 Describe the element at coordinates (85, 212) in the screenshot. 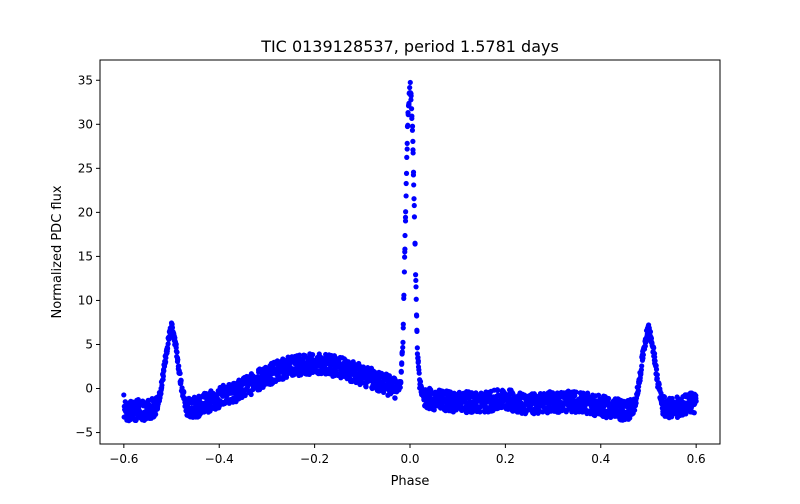

I see `y-tick-label: 20` at that location.